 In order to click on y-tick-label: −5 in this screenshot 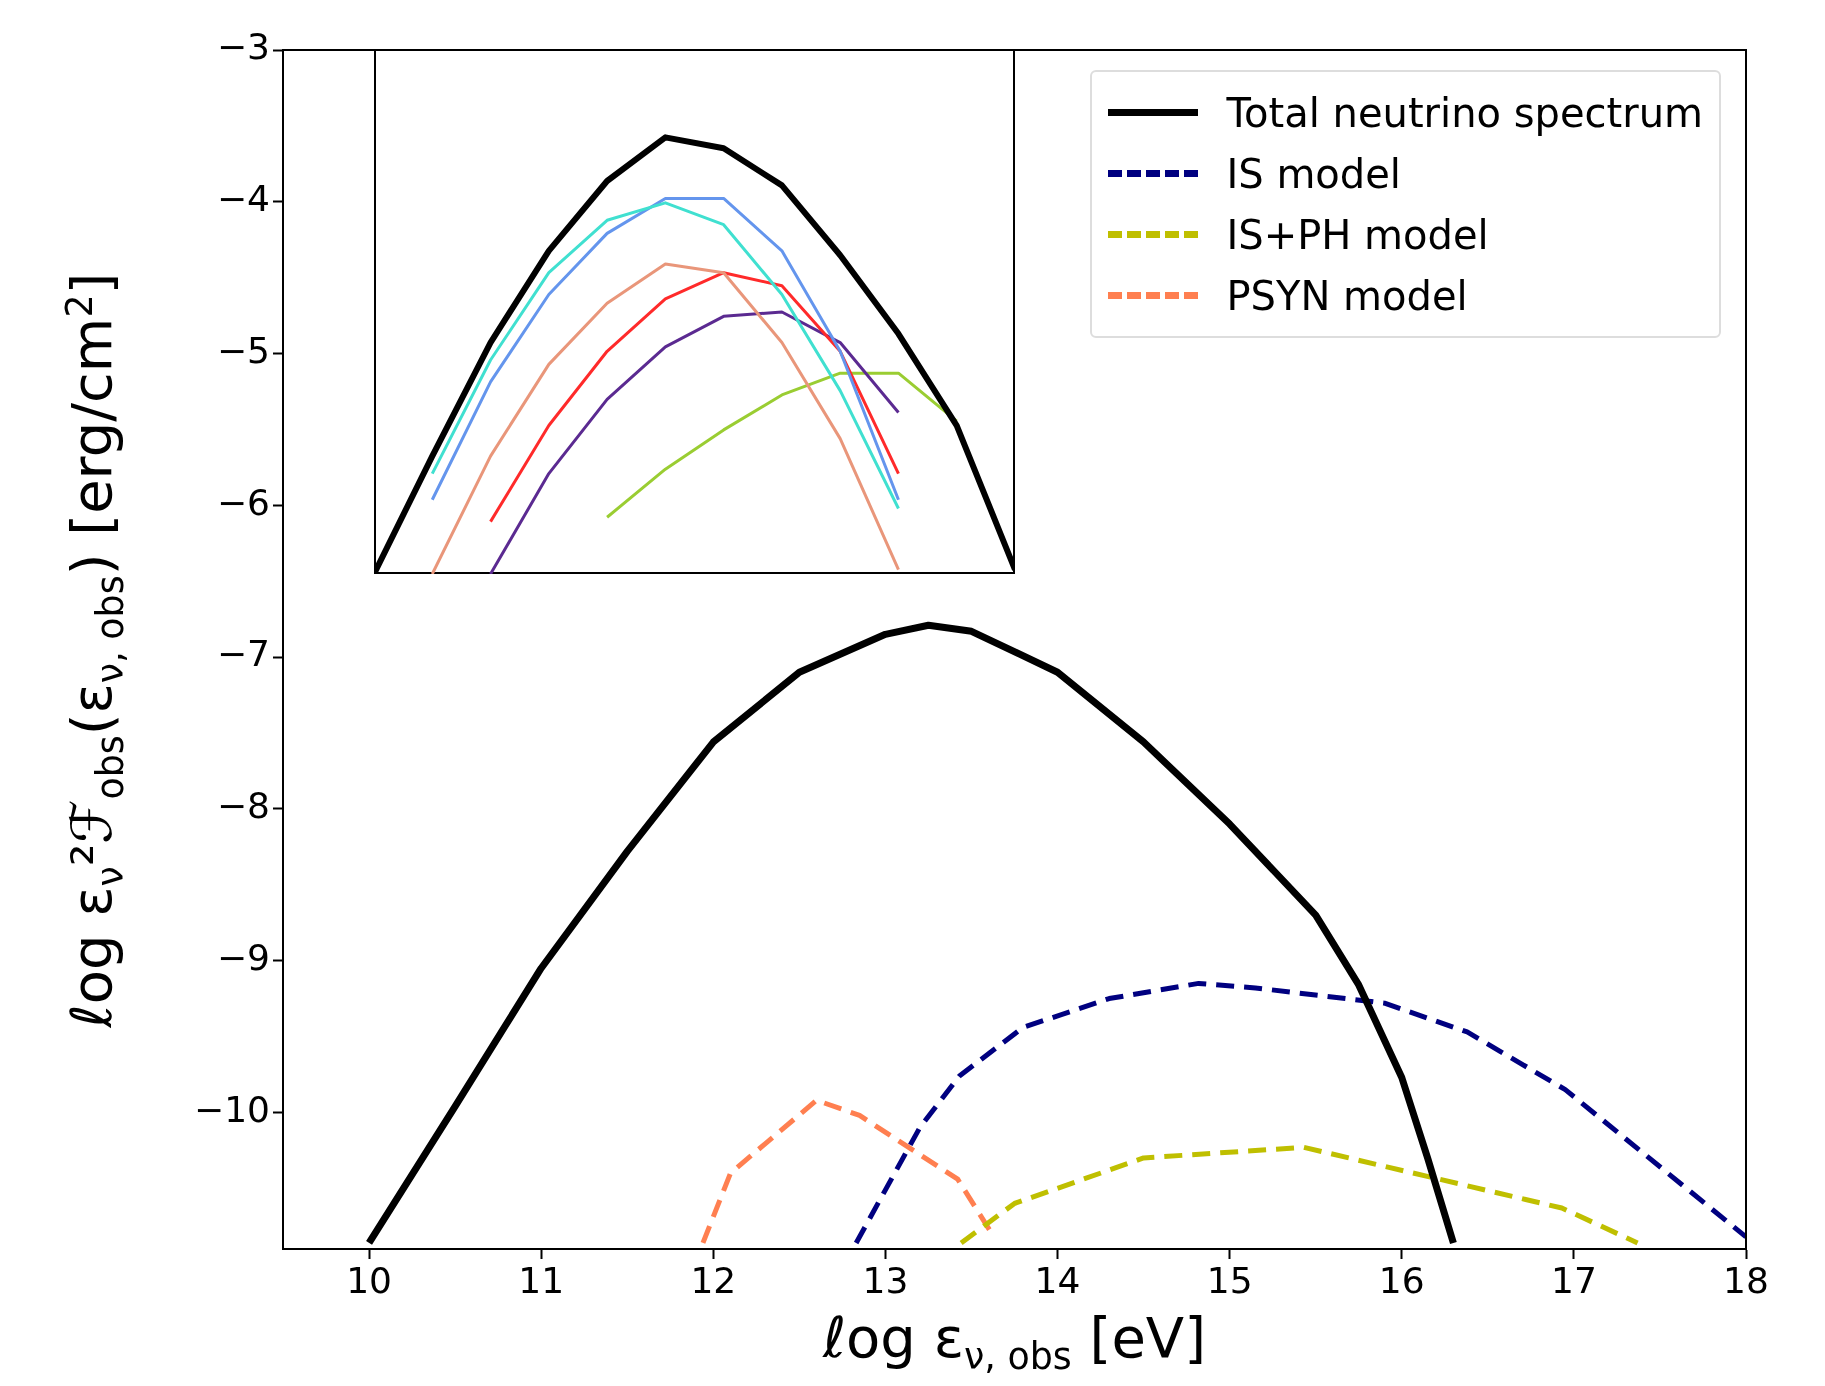, I will do `click(243, 350)`.